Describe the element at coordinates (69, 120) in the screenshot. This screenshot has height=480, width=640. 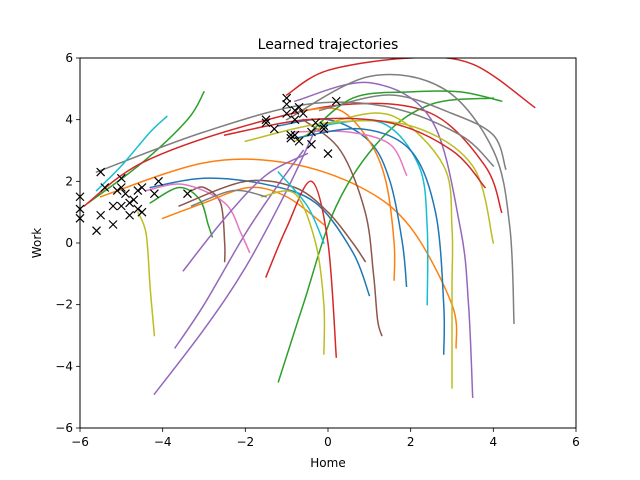
I see `y-tick-label: 4` at that location.